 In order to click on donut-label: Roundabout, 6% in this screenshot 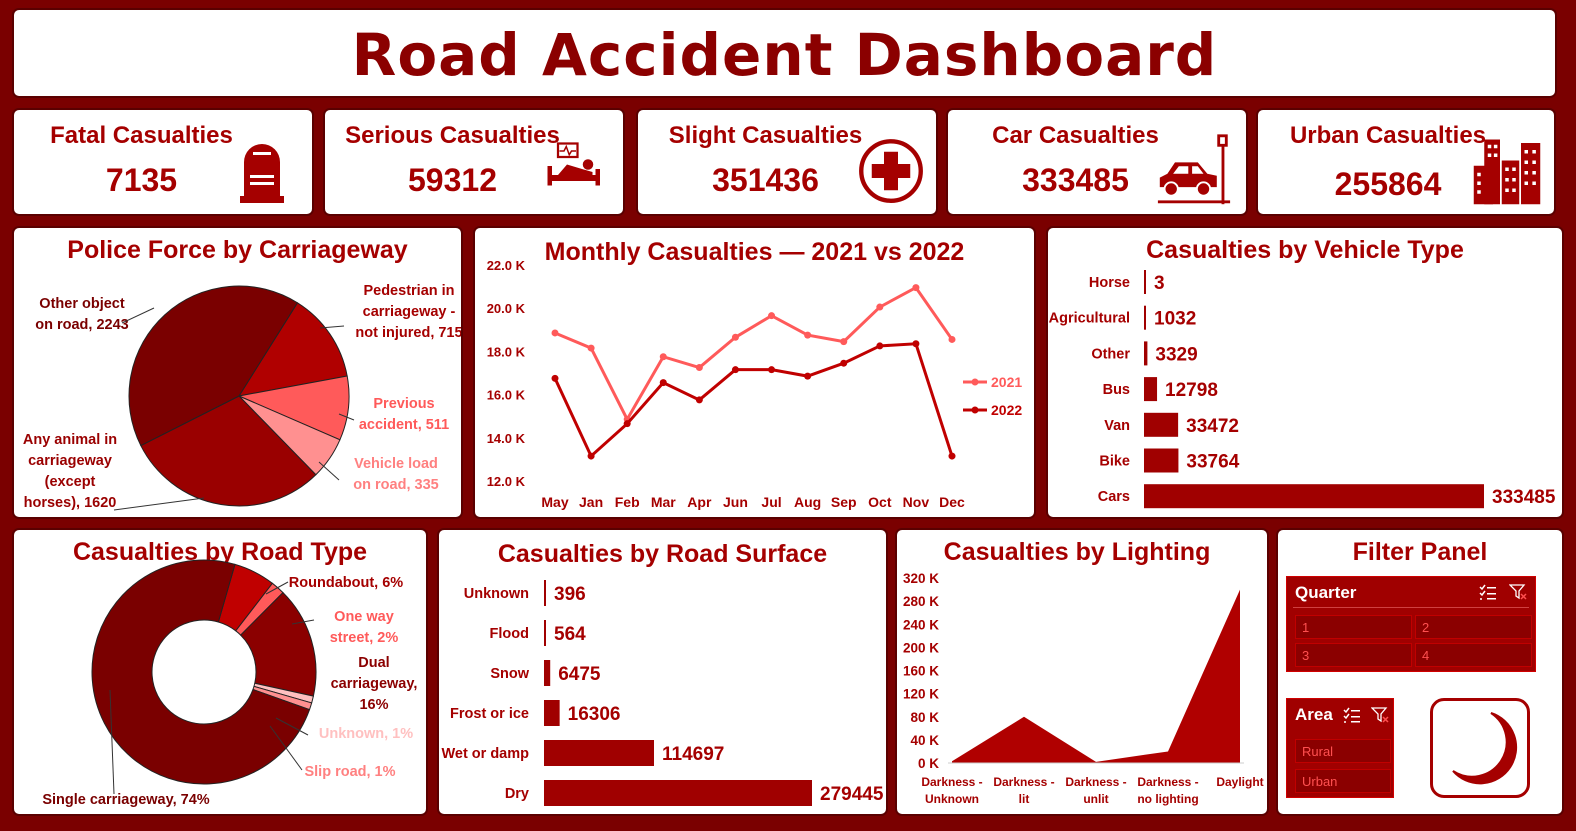, I will do `click(346, 583)`.